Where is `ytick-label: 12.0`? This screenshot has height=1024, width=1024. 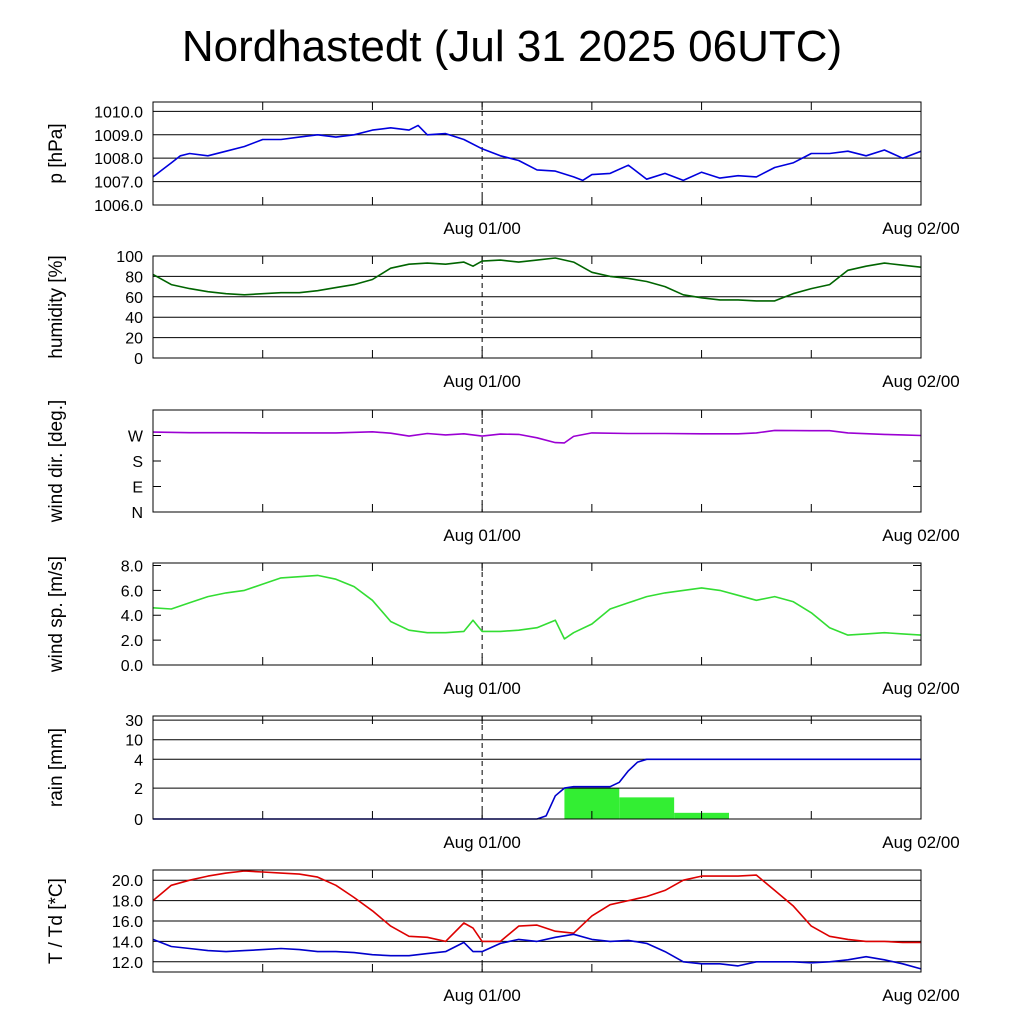
ytick-label: 12.0 is located at coordinates (127, 963).